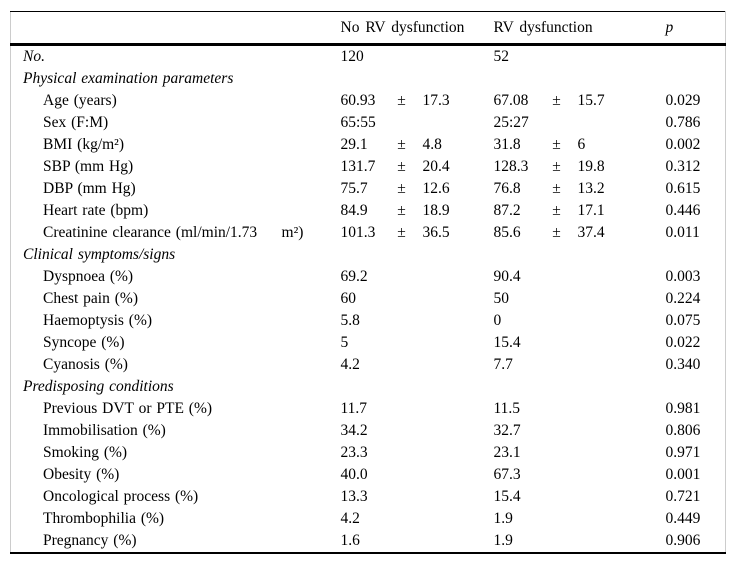 The width and height of the screenshot is (736, 569). I want to click on header-p-value: p, so click(690, 28).